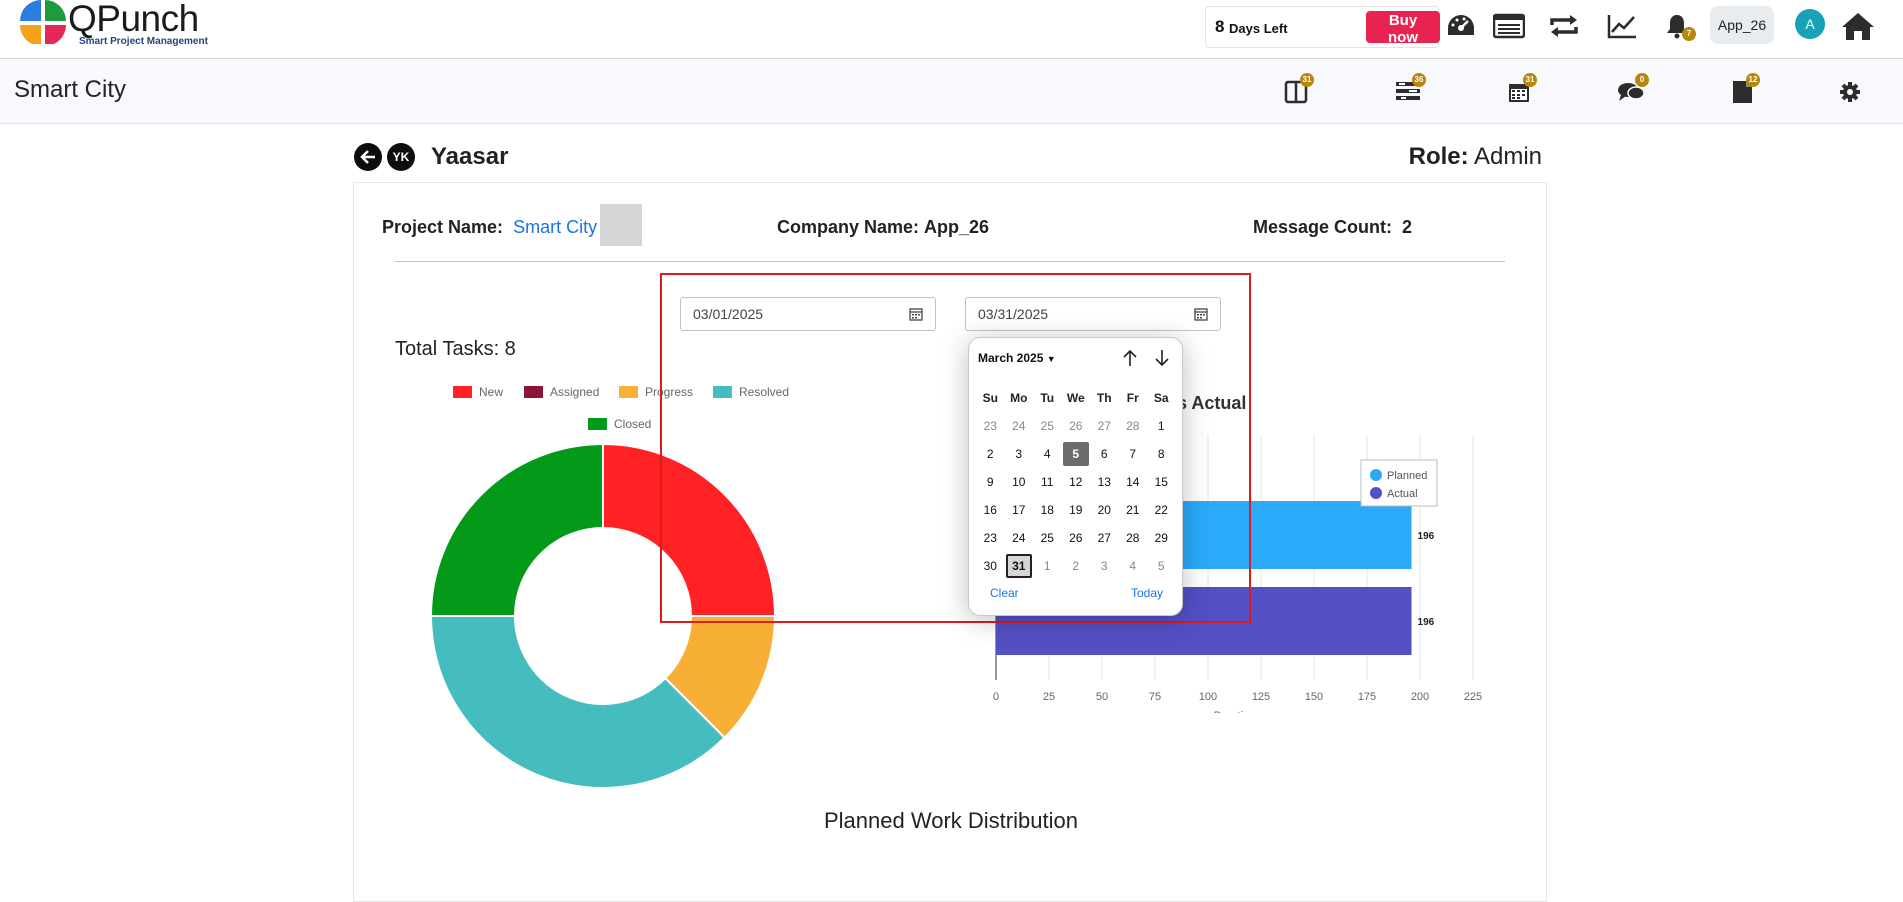 Image resolution: width=1903 pixels, height=902 pixels. What do you see at coordinates (950, 261) in the screenshot?
I see `divider` at bounding box center [950, 261].